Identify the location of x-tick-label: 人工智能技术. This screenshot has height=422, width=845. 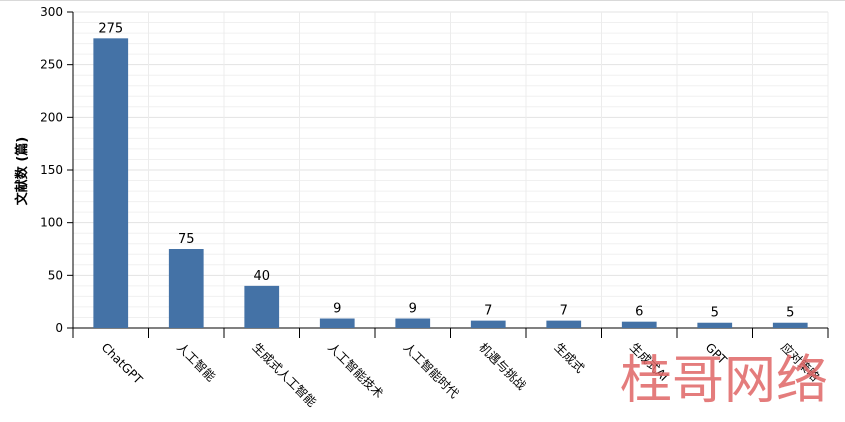
(356, 371).